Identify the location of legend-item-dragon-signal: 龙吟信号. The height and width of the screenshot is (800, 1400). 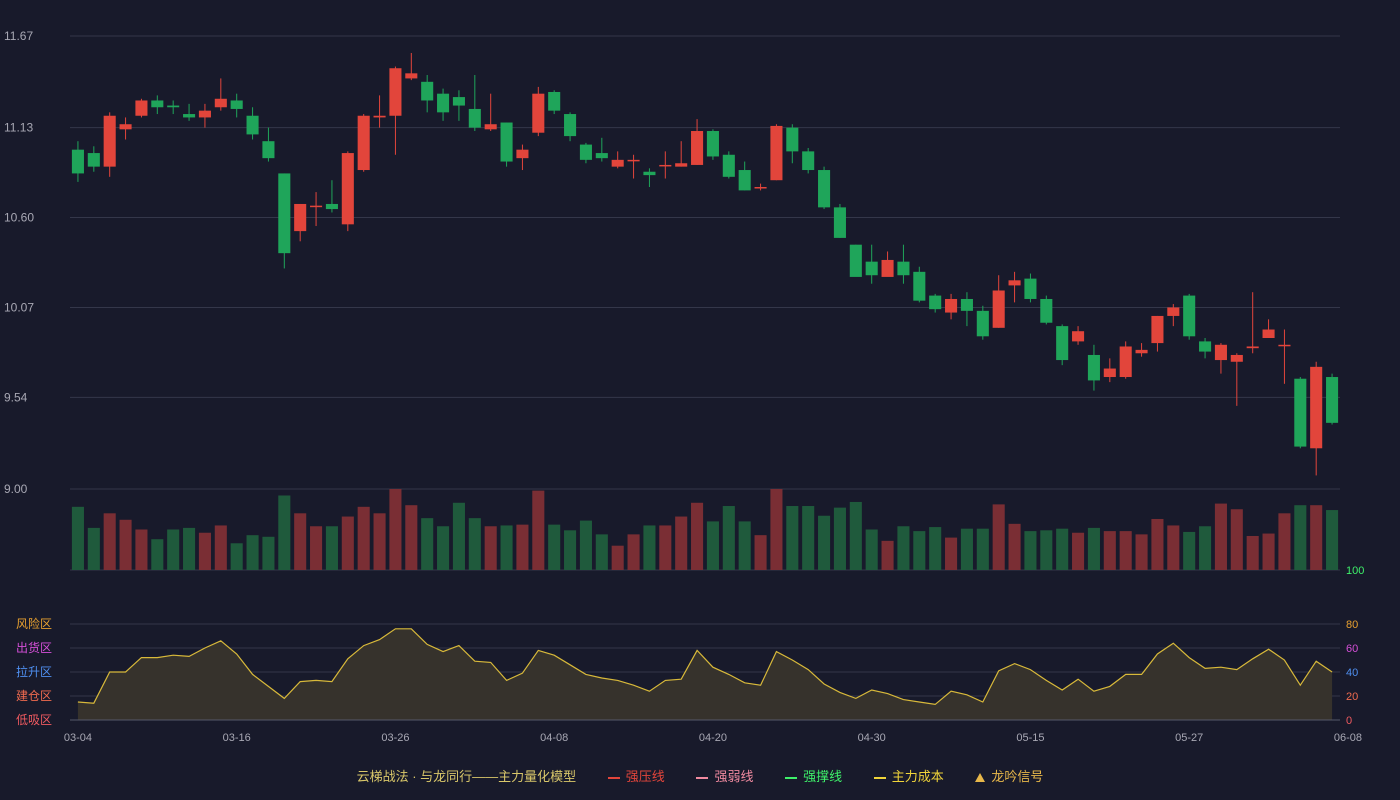
(1009, 775).